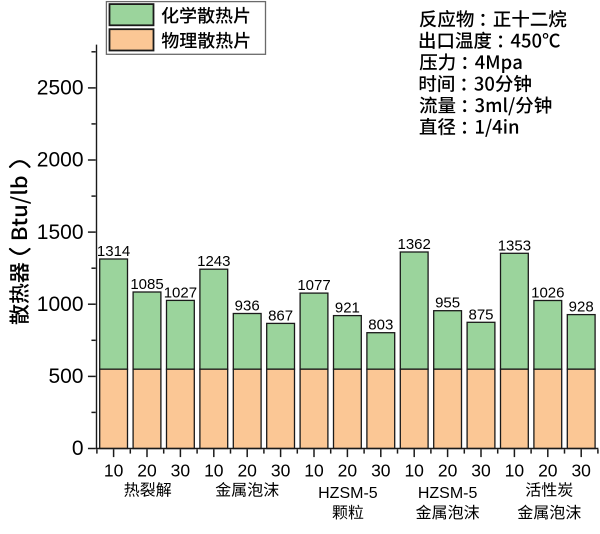 The height and width of the screenshot is (534, 600). Describe the element at coordinates (480, 314) in the screenshot. I see `svg-text: 875` at that location.